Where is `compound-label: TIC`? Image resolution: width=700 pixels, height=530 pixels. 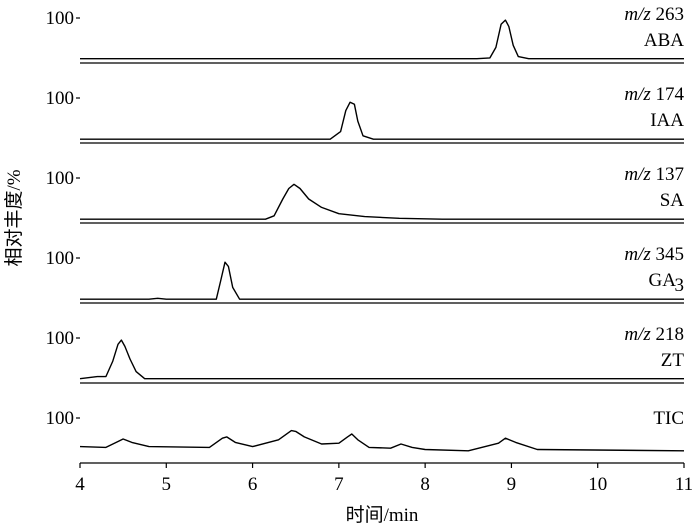
compound-label: TIC is located at coordinates (668, 418).